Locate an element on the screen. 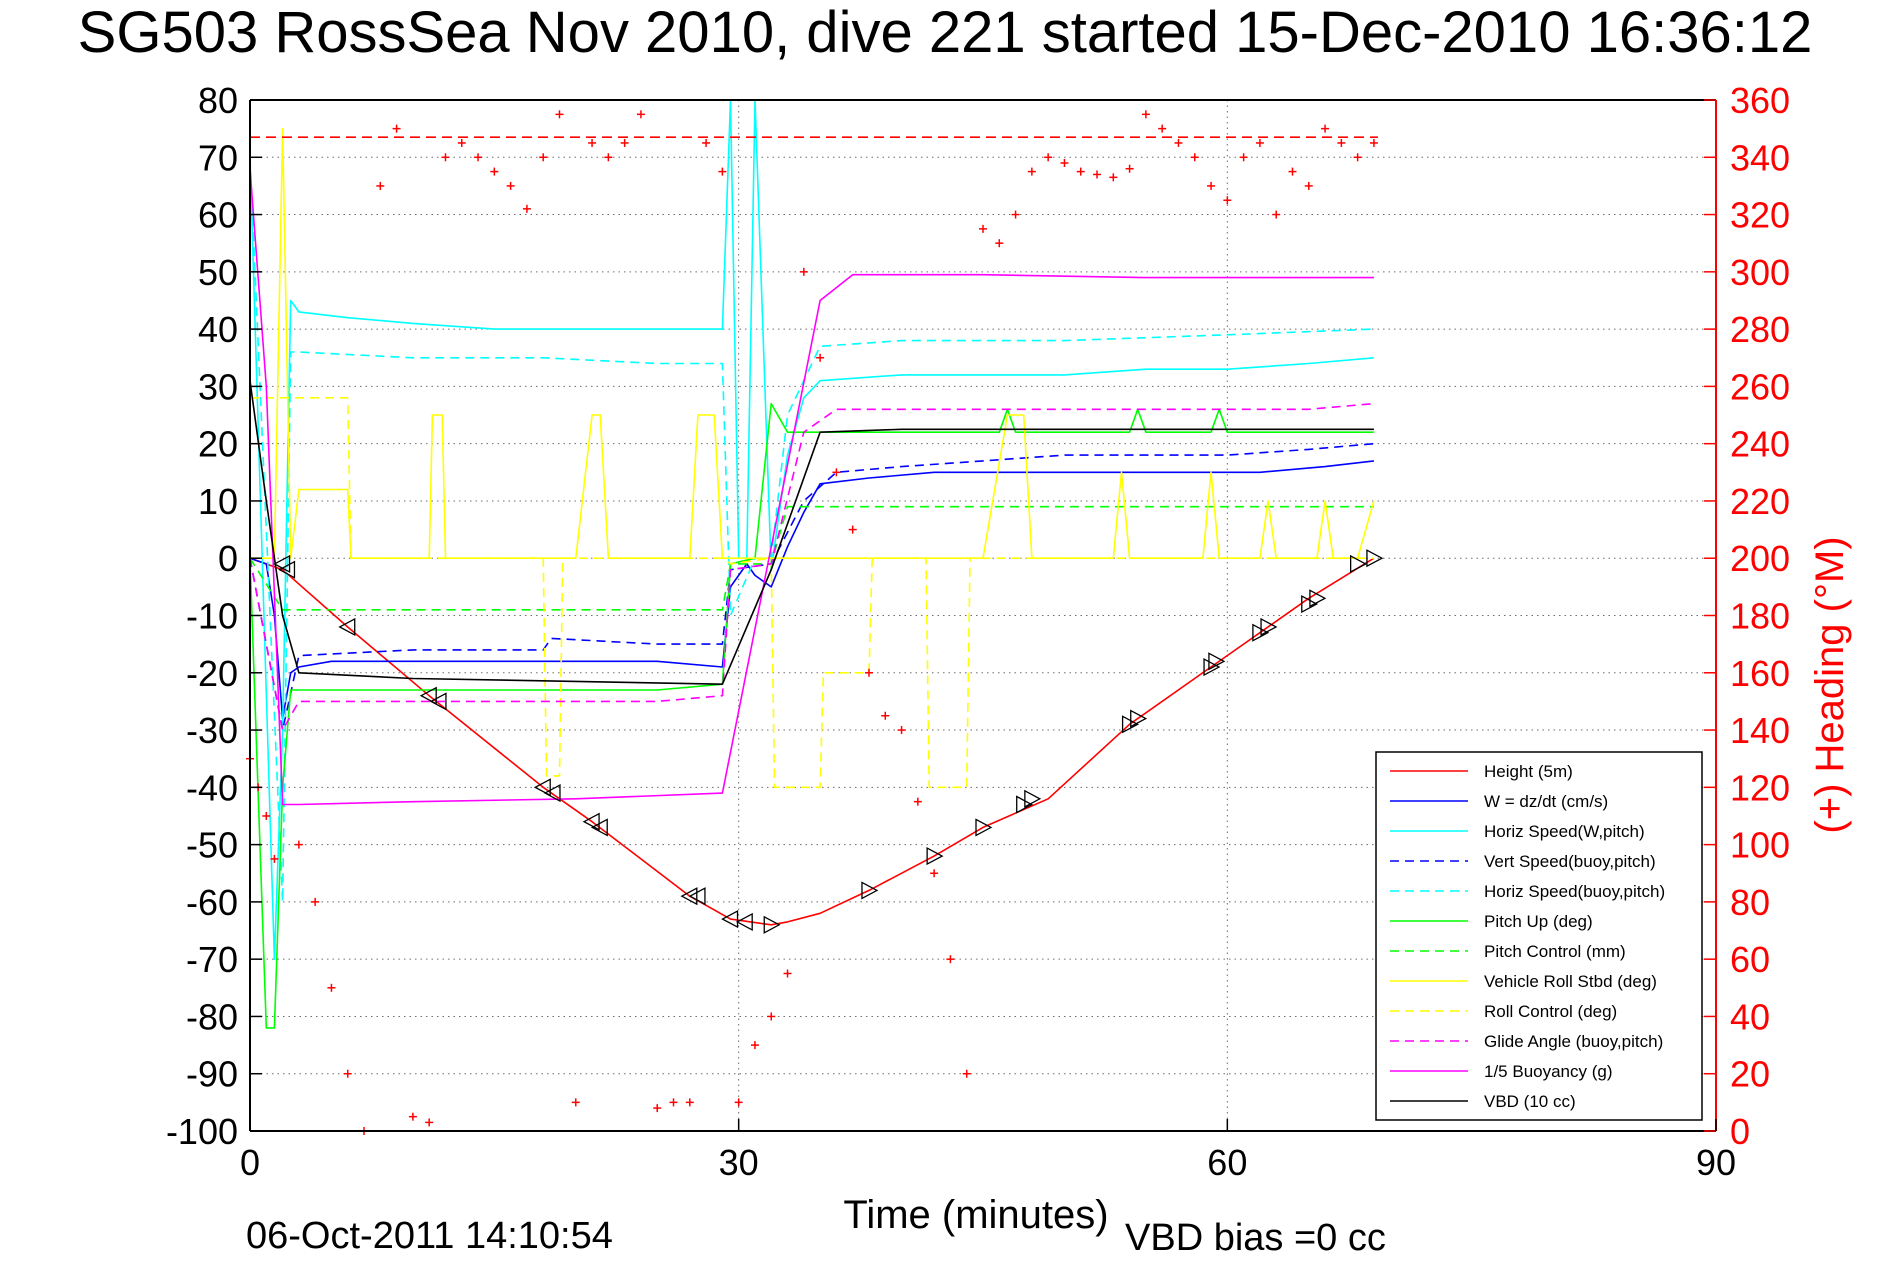 This screenshot has width=1891, height=1262. footer-timestamp: 06-Oct-2011 14:10:54 is located at coordinates (429, 1236).